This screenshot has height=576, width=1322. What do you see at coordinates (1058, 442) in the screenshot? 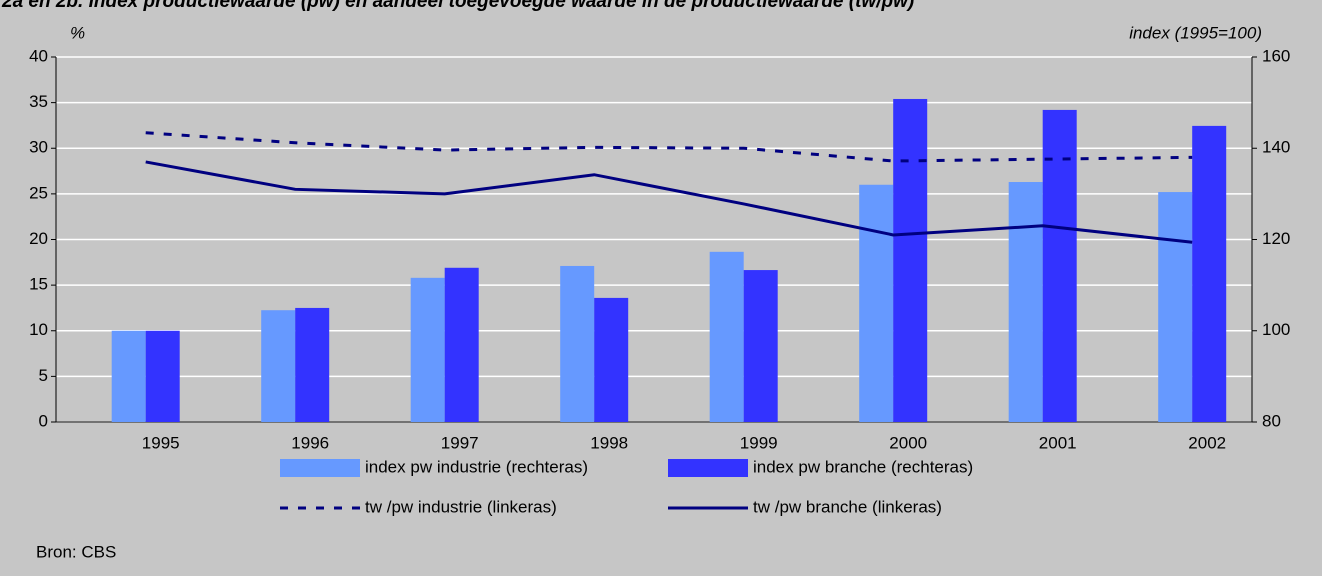
I see `x-tick-label: 2001` at bounding box center [1058, 442].